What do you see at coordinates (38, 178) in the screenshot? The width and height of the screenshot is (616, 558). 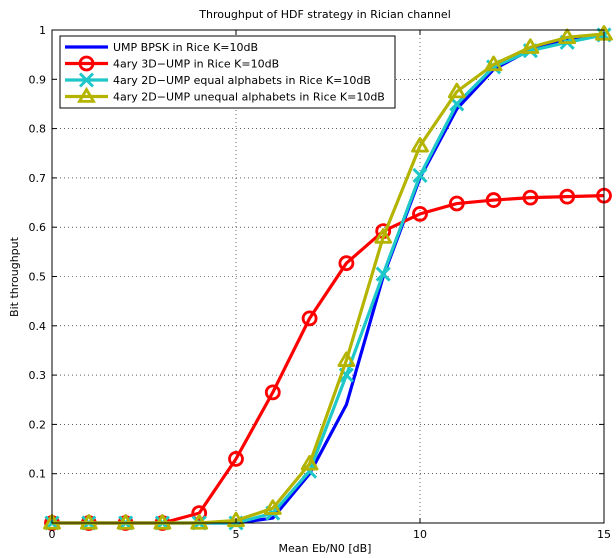 I see `y-tick-label: 0.7` at bounding box center [38, 178].